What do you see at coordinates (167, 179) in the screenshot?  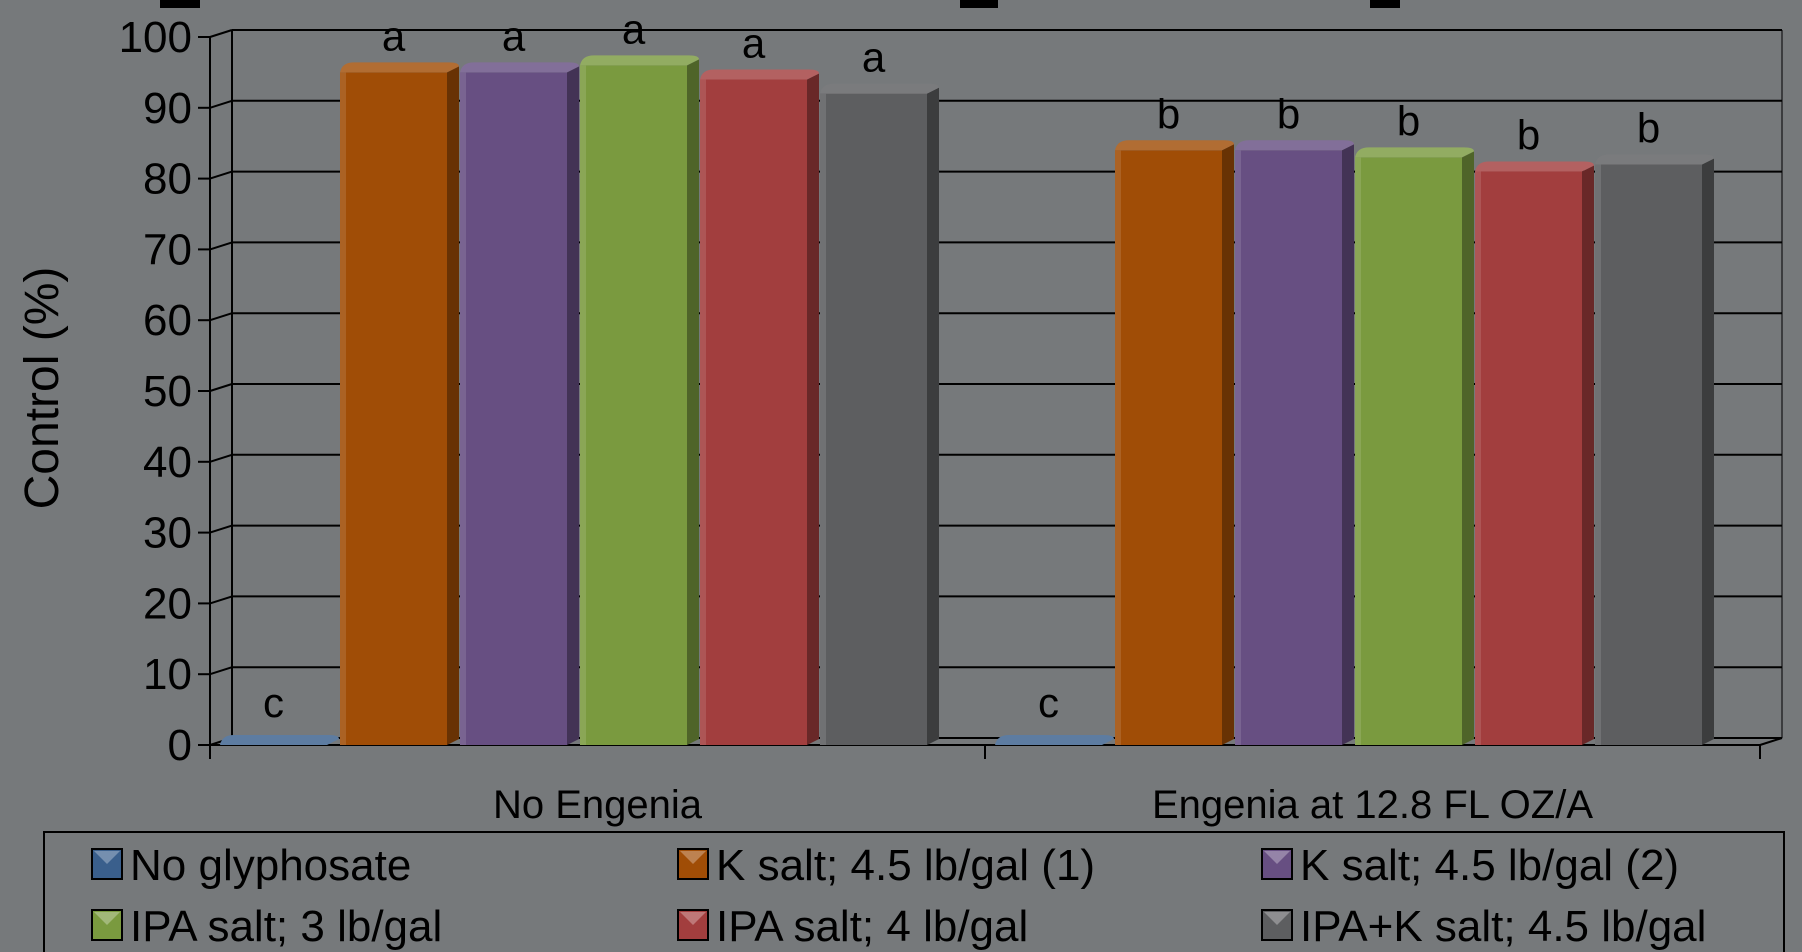 I see `y-tick-label: 80` at bounding box center [167, 179].